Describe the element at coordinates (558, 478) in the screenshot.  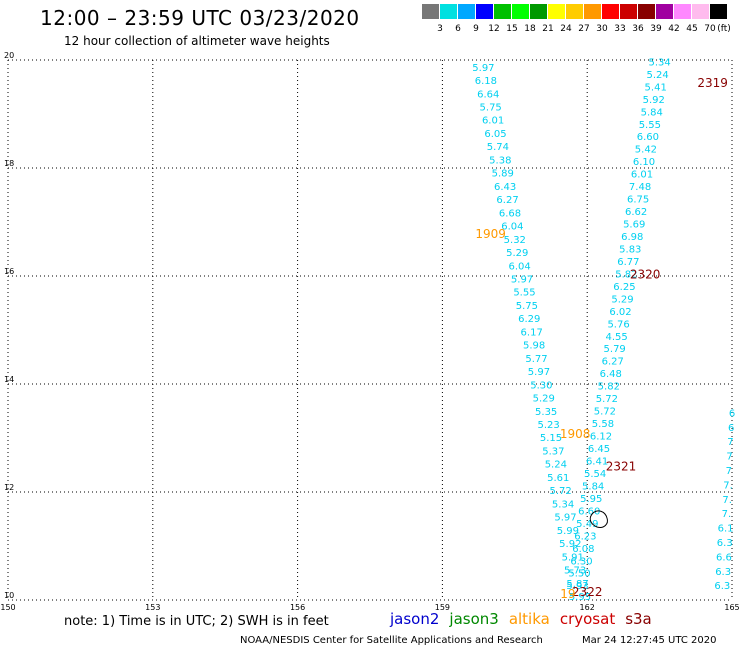
I see `wave-height-value: 5.61` at that location.